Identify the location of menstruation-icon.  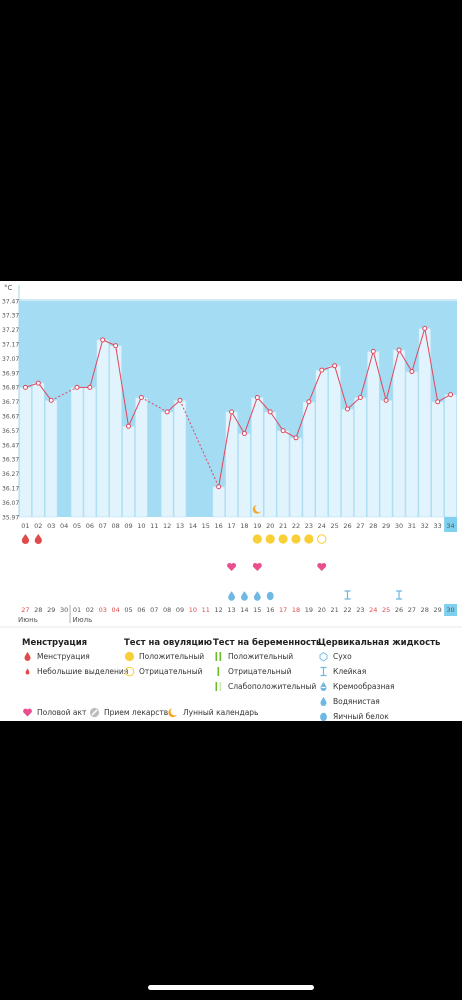
(38, 539).